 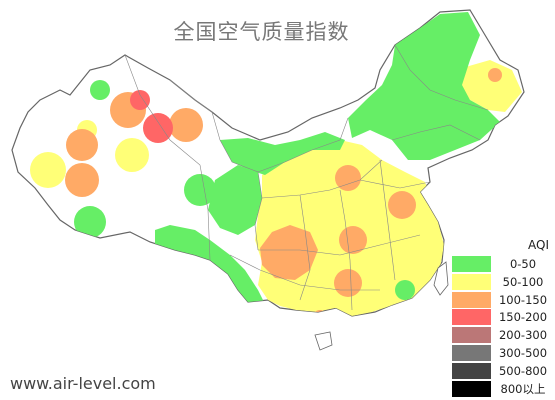 I want to click on aqi-zone-150-200-turpan, so click(x=158, y=128).